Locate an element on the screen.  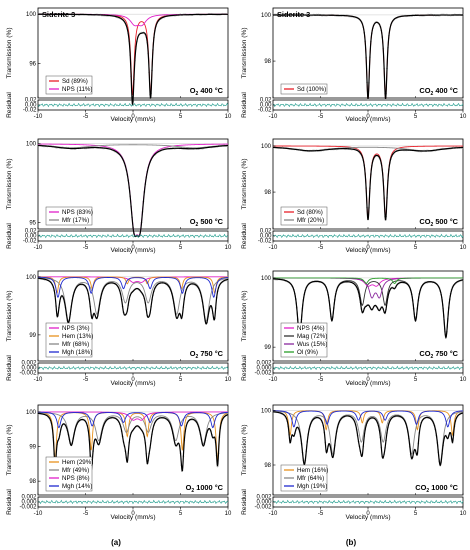
legend-entry: Hem (13%) is located at coordinates (77, 336).